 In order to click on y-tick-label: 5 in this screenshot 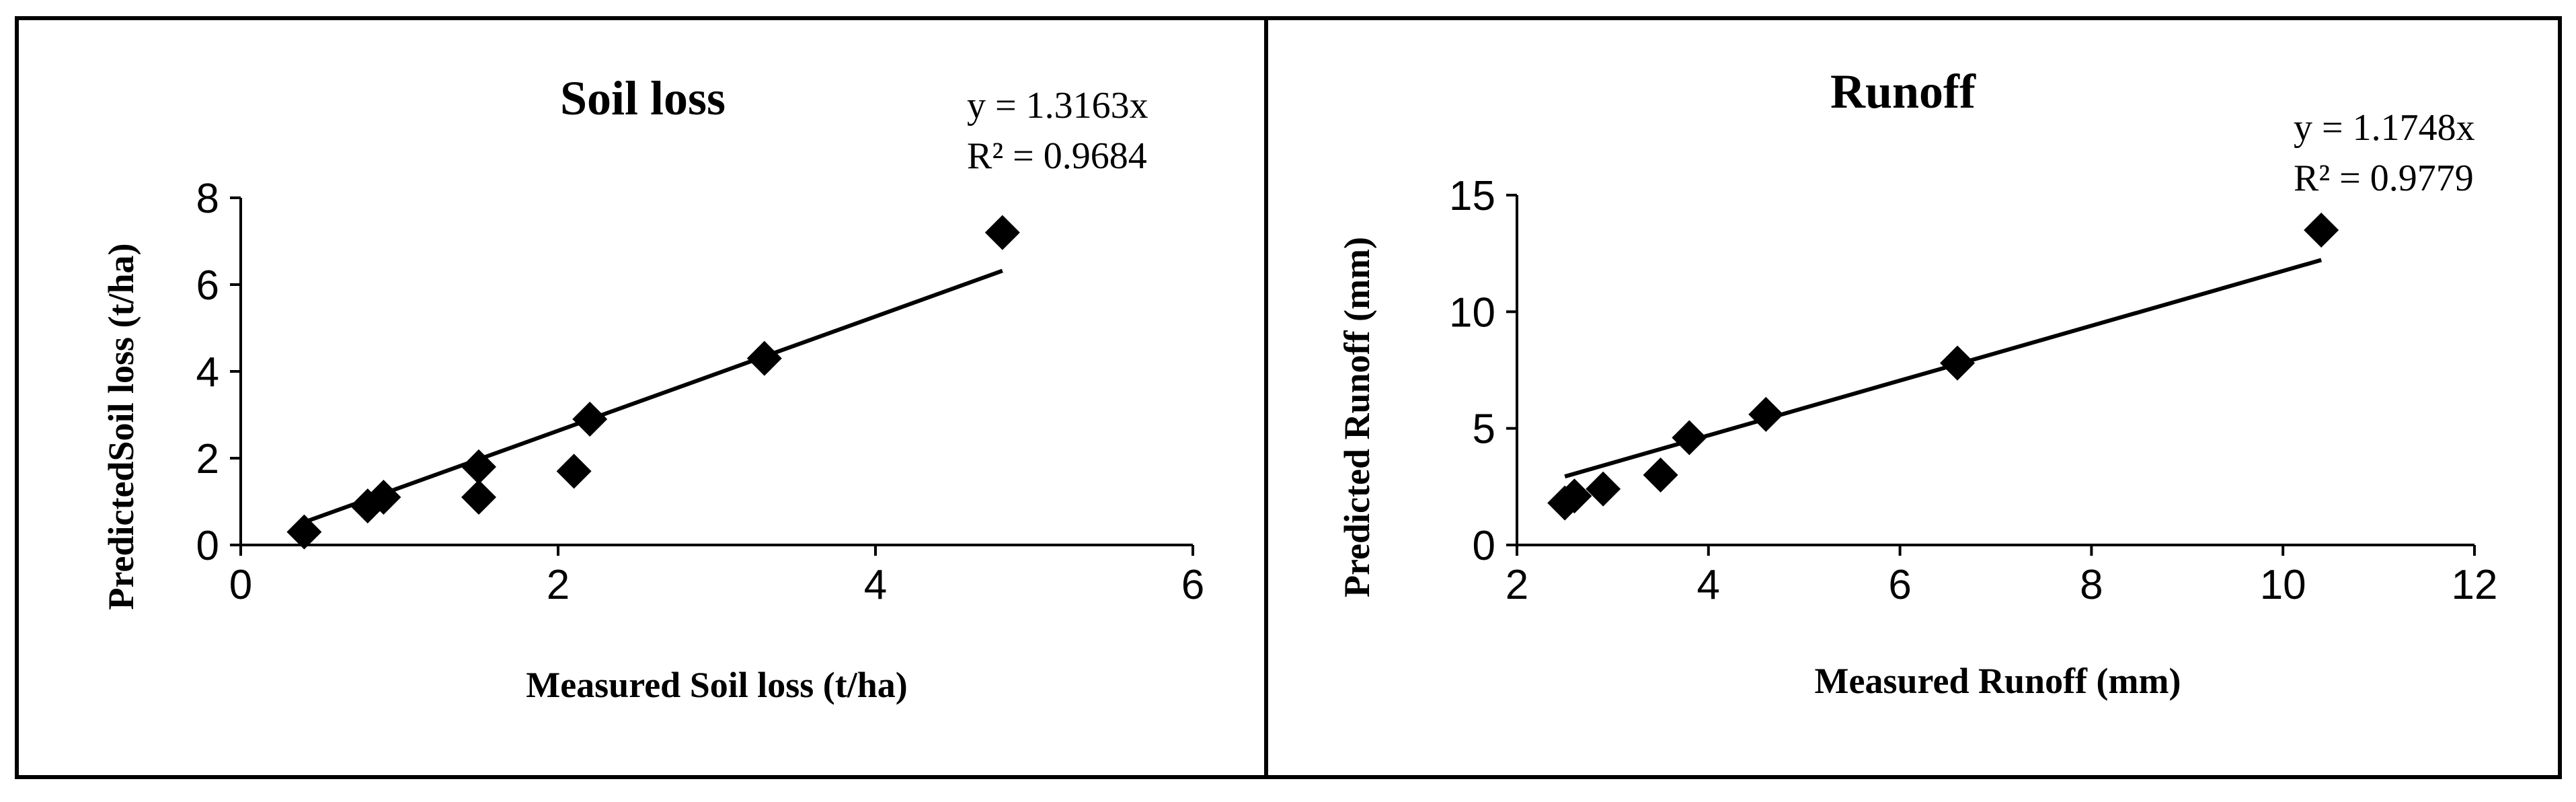, I will do `click(1484, 429)`.